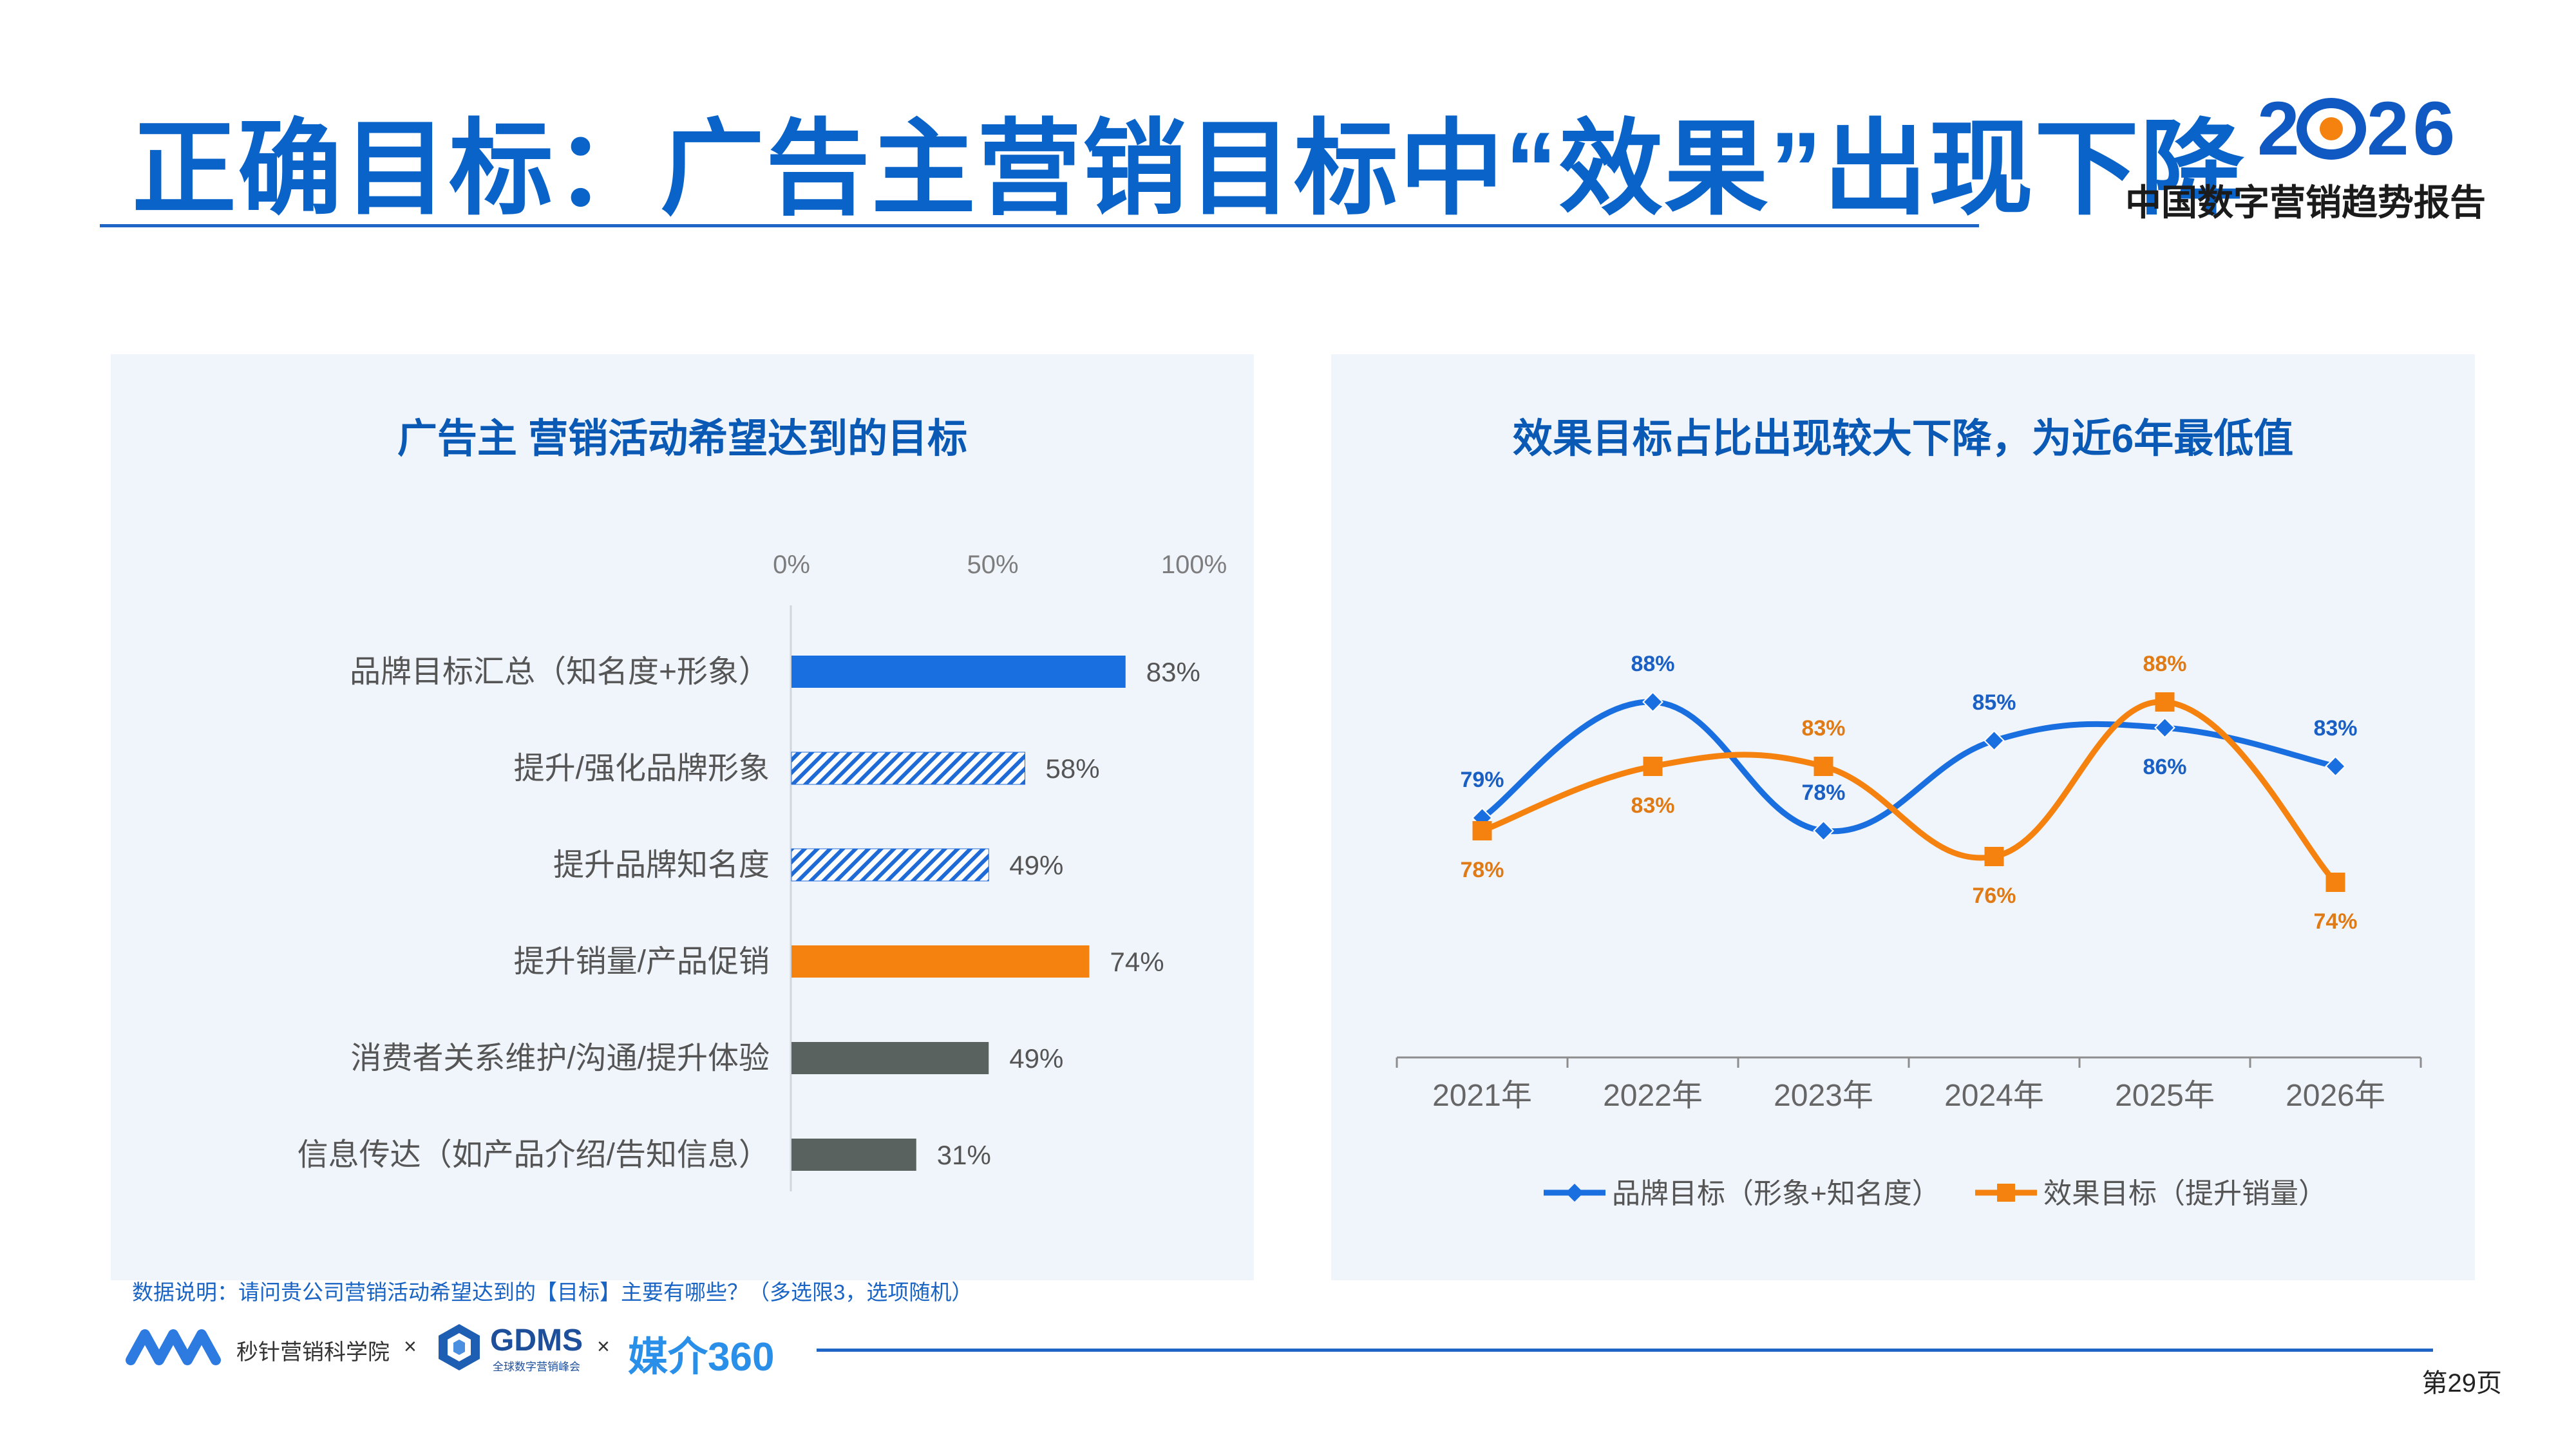 This screenshot has height=1449, width=2576. Describe the element at coordinates (2462, 1383) in the screenshot. I see `page-number: 第29页` at that location.